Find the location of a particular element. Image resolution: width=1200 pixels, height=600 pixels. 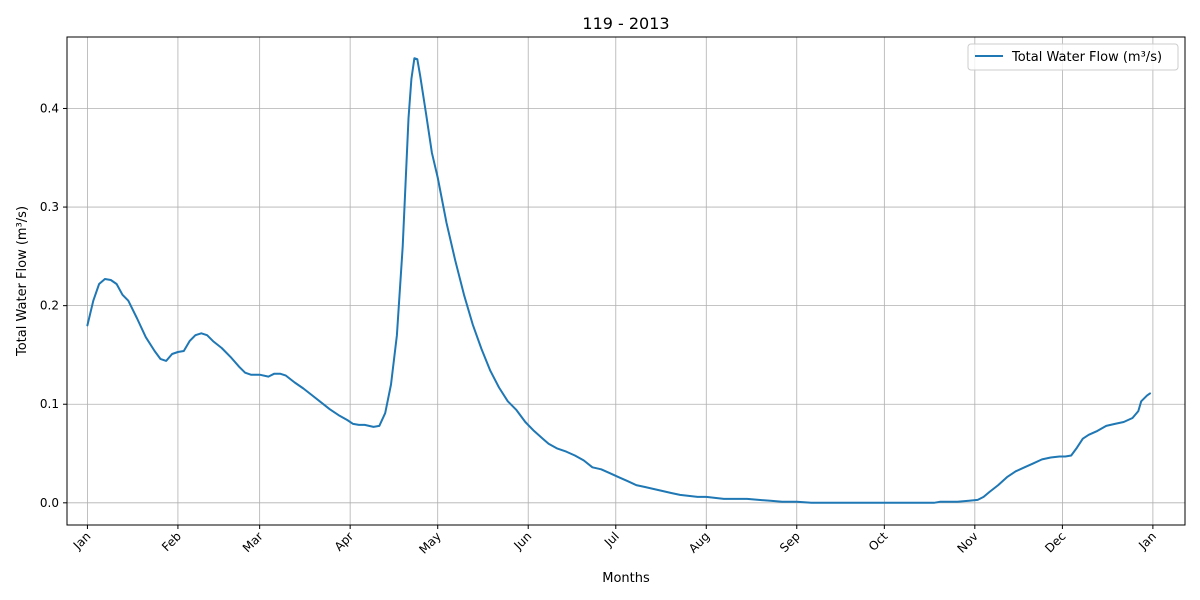

y-tick-label: 0.0 is located at coordinates (49, 503).